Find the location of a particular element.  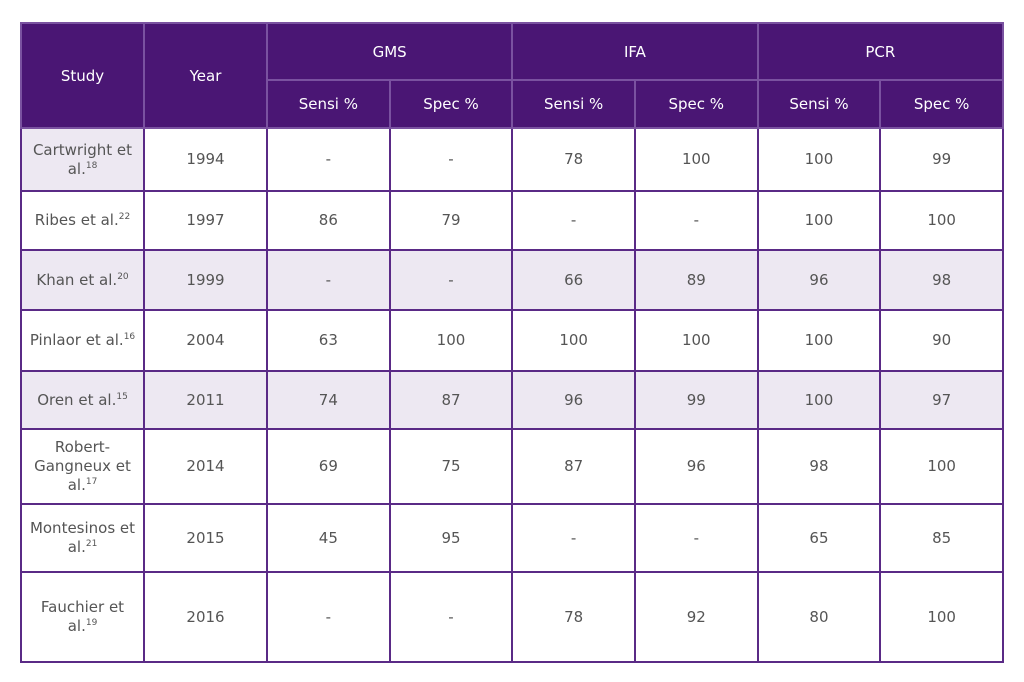

table-row: Khan et al.20 1999- -66 89 96 98 is located at coordinates (512, 280).